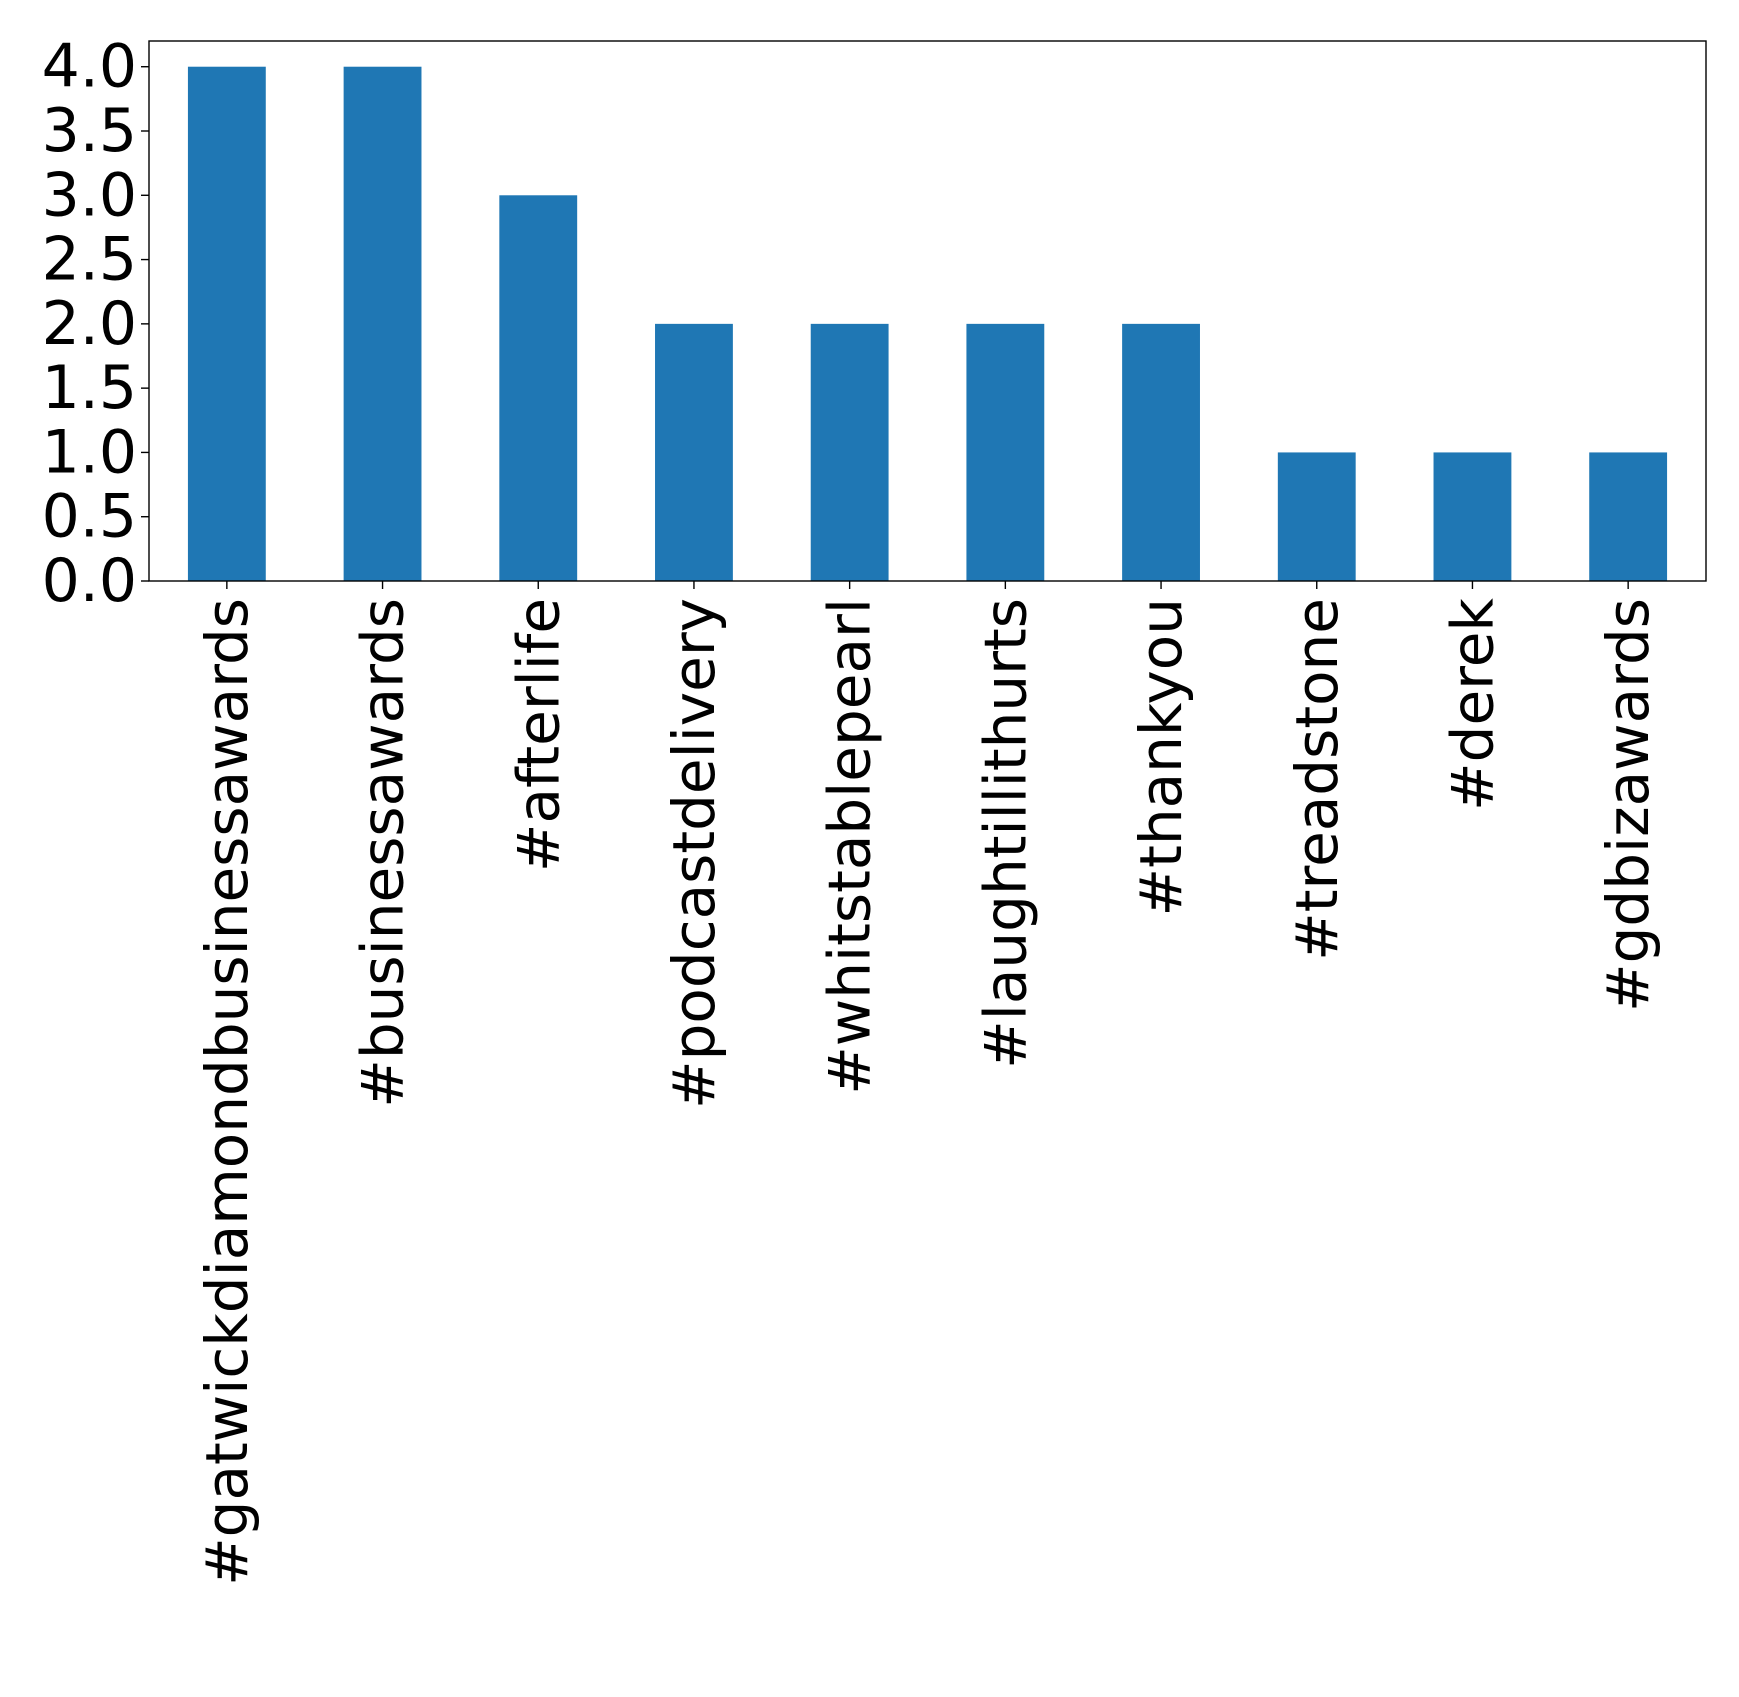  What do you see at coordinates (89, 195) in the screenshot?
I see `y-tick-label: 3.0` at bounding box center [89, 195].